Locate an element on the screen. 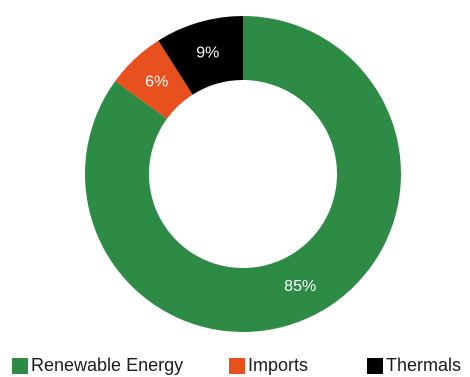 This screenshot has width=470, height=377. slice-thermals is located at coordinates (200, 55).